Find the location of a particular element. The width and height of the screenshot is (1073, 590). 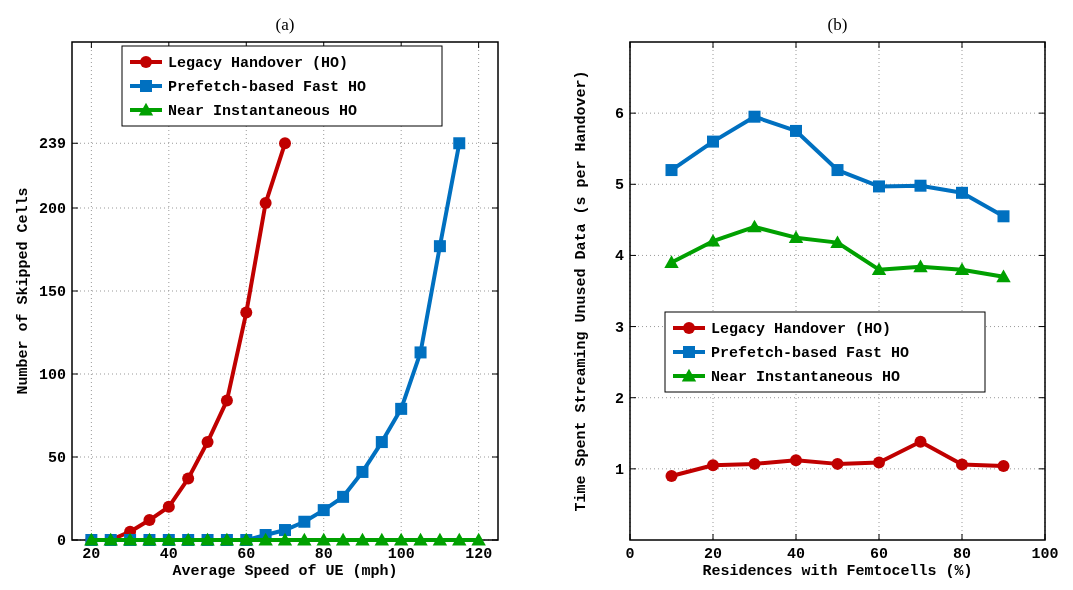

y-tick-label: 2 is located at coordinates (619, 399).